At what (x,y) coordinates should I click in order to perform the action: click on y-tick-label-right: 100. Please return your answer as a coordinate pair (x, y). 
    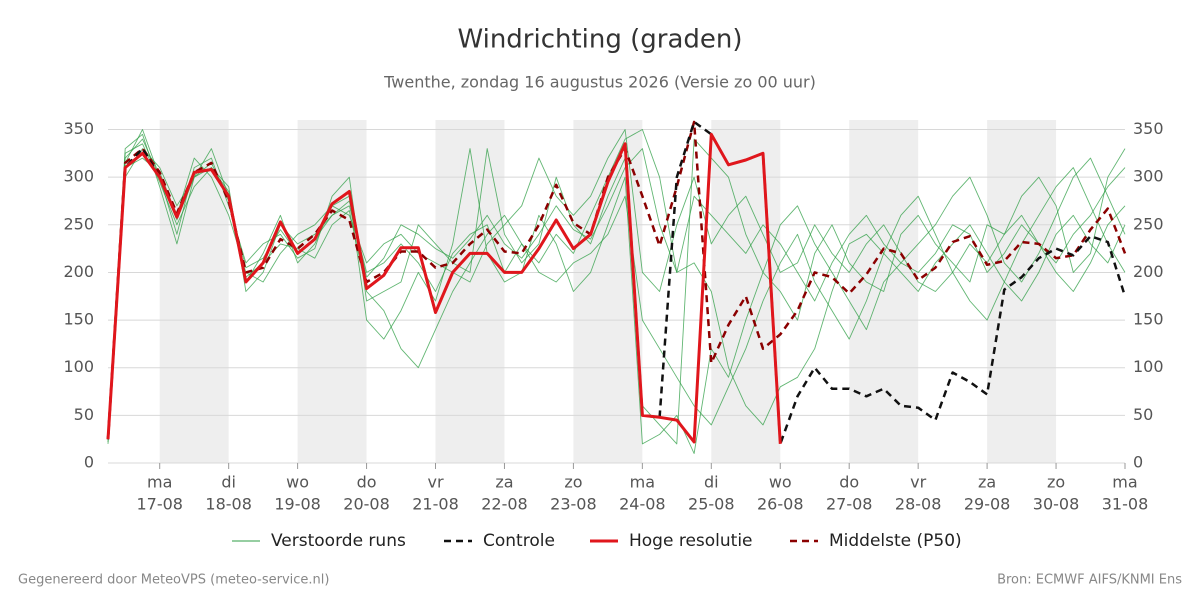
    Looking at the image, I should click on (1148, 366).